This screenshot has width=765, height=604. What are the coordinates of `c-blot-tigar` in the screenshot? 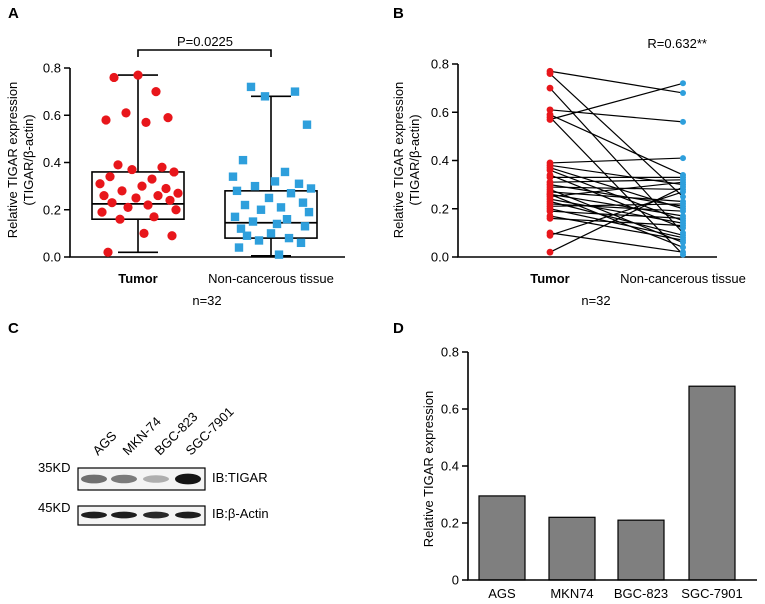 It's located at (141, 479).